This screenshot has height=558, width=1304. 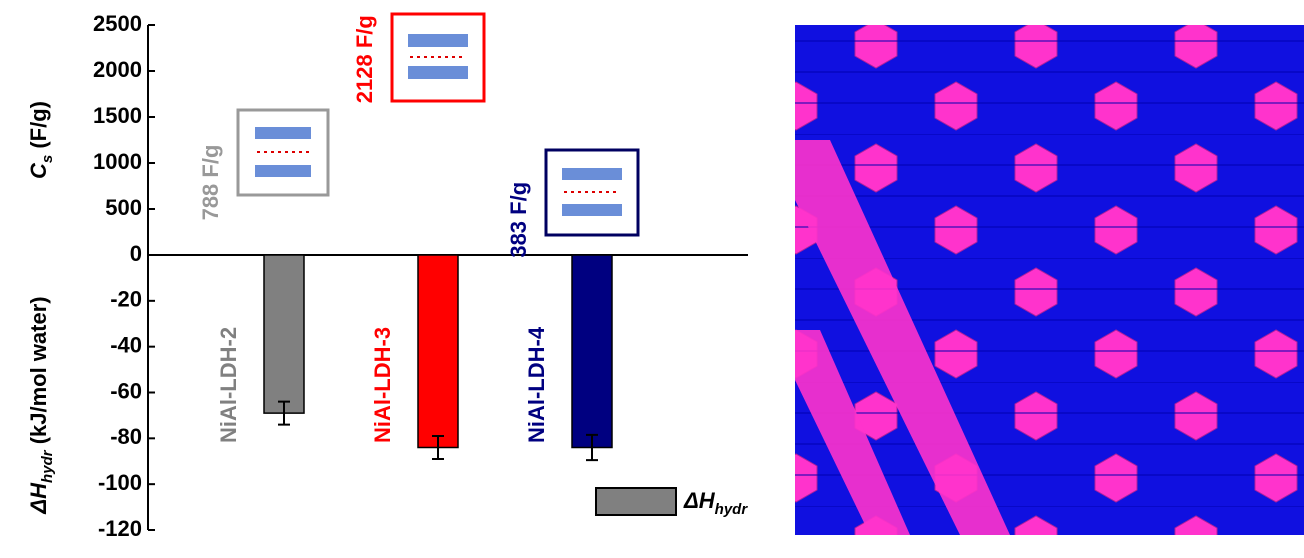 I want to click on legend-part: hydr, so click(x=732, y=509).